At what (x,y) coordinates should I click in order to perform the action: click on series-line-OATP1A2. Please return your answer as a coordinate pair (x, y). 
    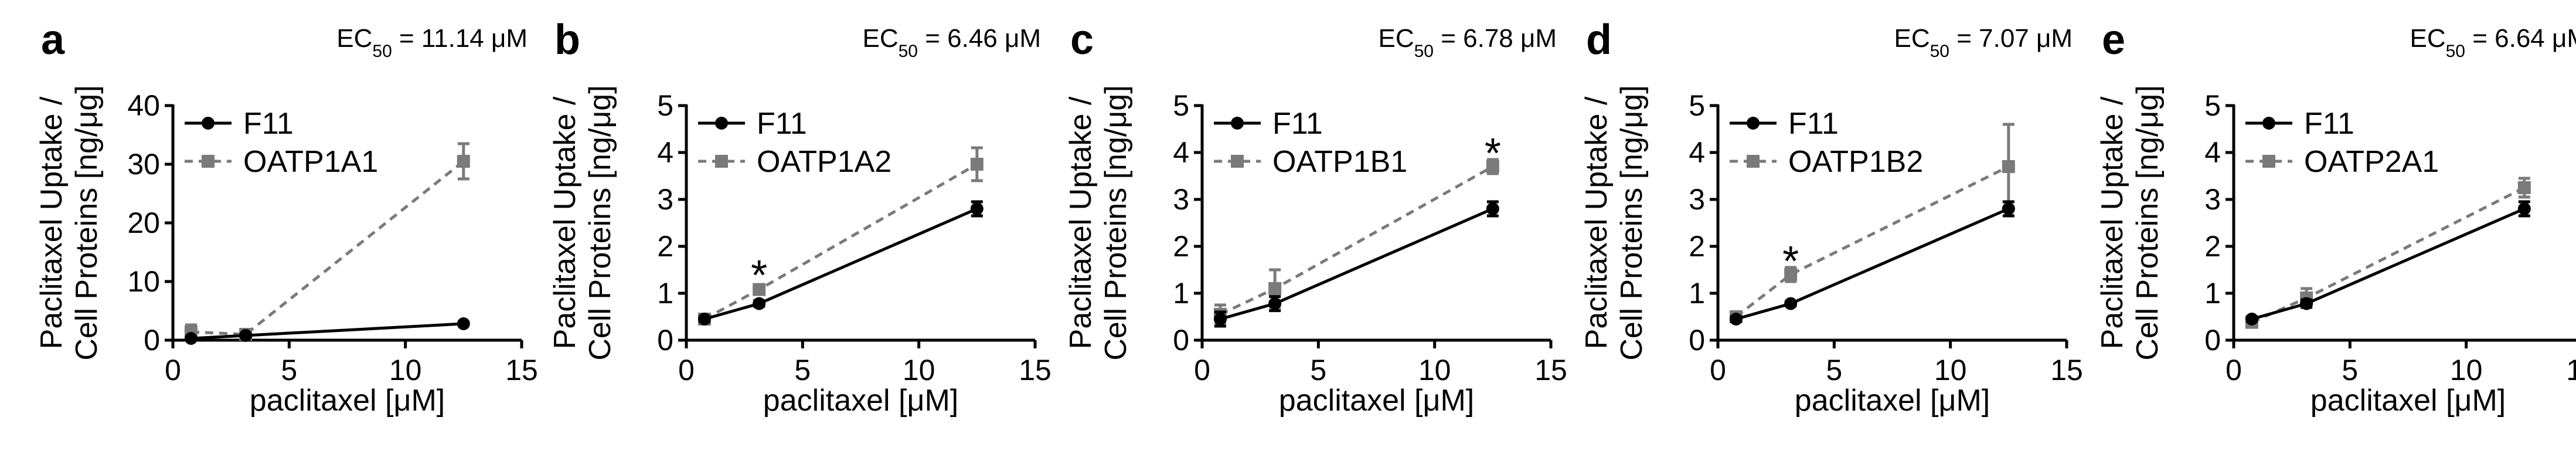
    Looking at the image, I should click on (840, 241).